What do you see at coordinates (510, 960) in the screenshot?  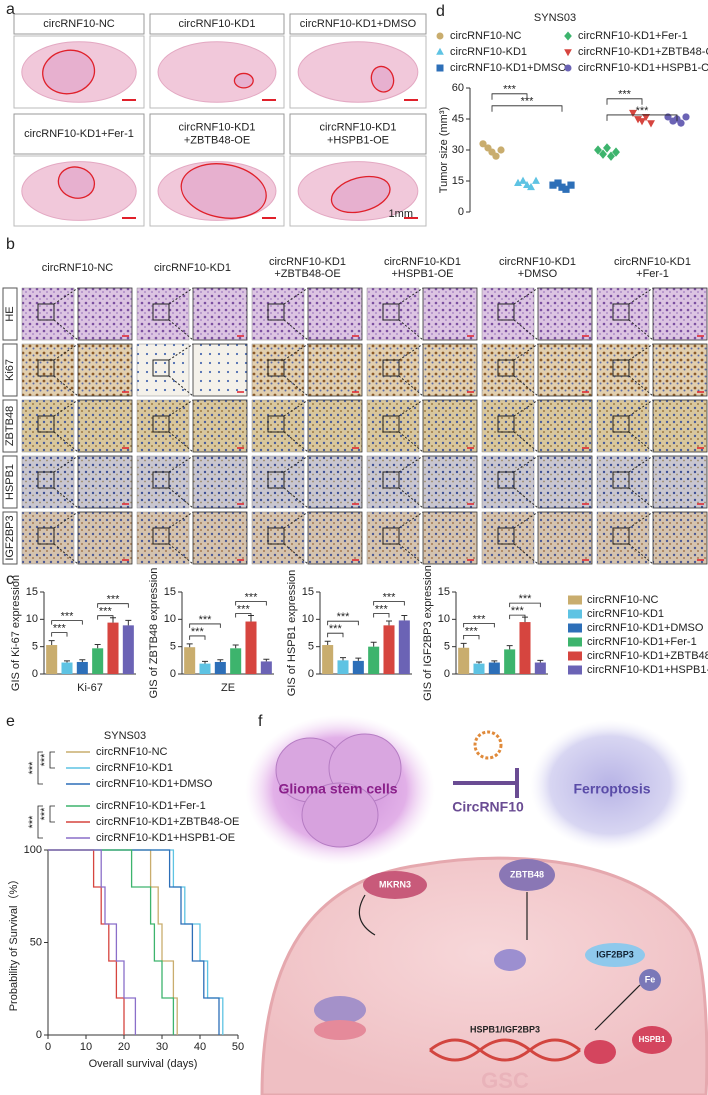 I see `protein` at bounding box center [510, 960].